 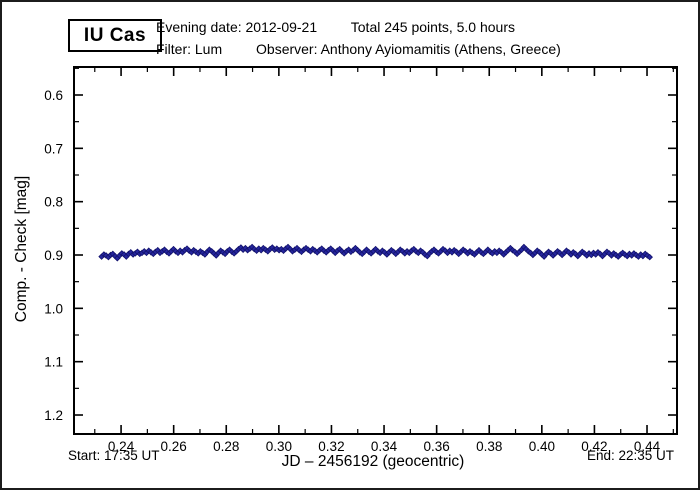 I want to click on svg-text: 0.40, so click(x=542, y=446).